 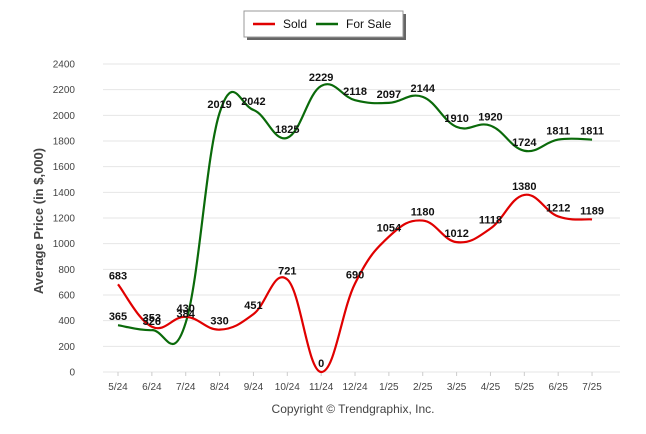 What do you see at coordinates (389, 229) in the screenshot?
I see `data-label-sold: 1054` at bounding box center [389, 229].